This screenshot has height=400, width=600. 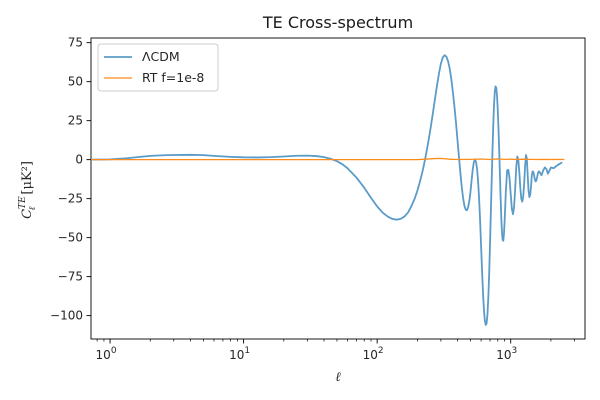 What do you see at coordinates (328, 159) in the screenshot?
I see `series-line-rt` at bounding box center [328, 159].